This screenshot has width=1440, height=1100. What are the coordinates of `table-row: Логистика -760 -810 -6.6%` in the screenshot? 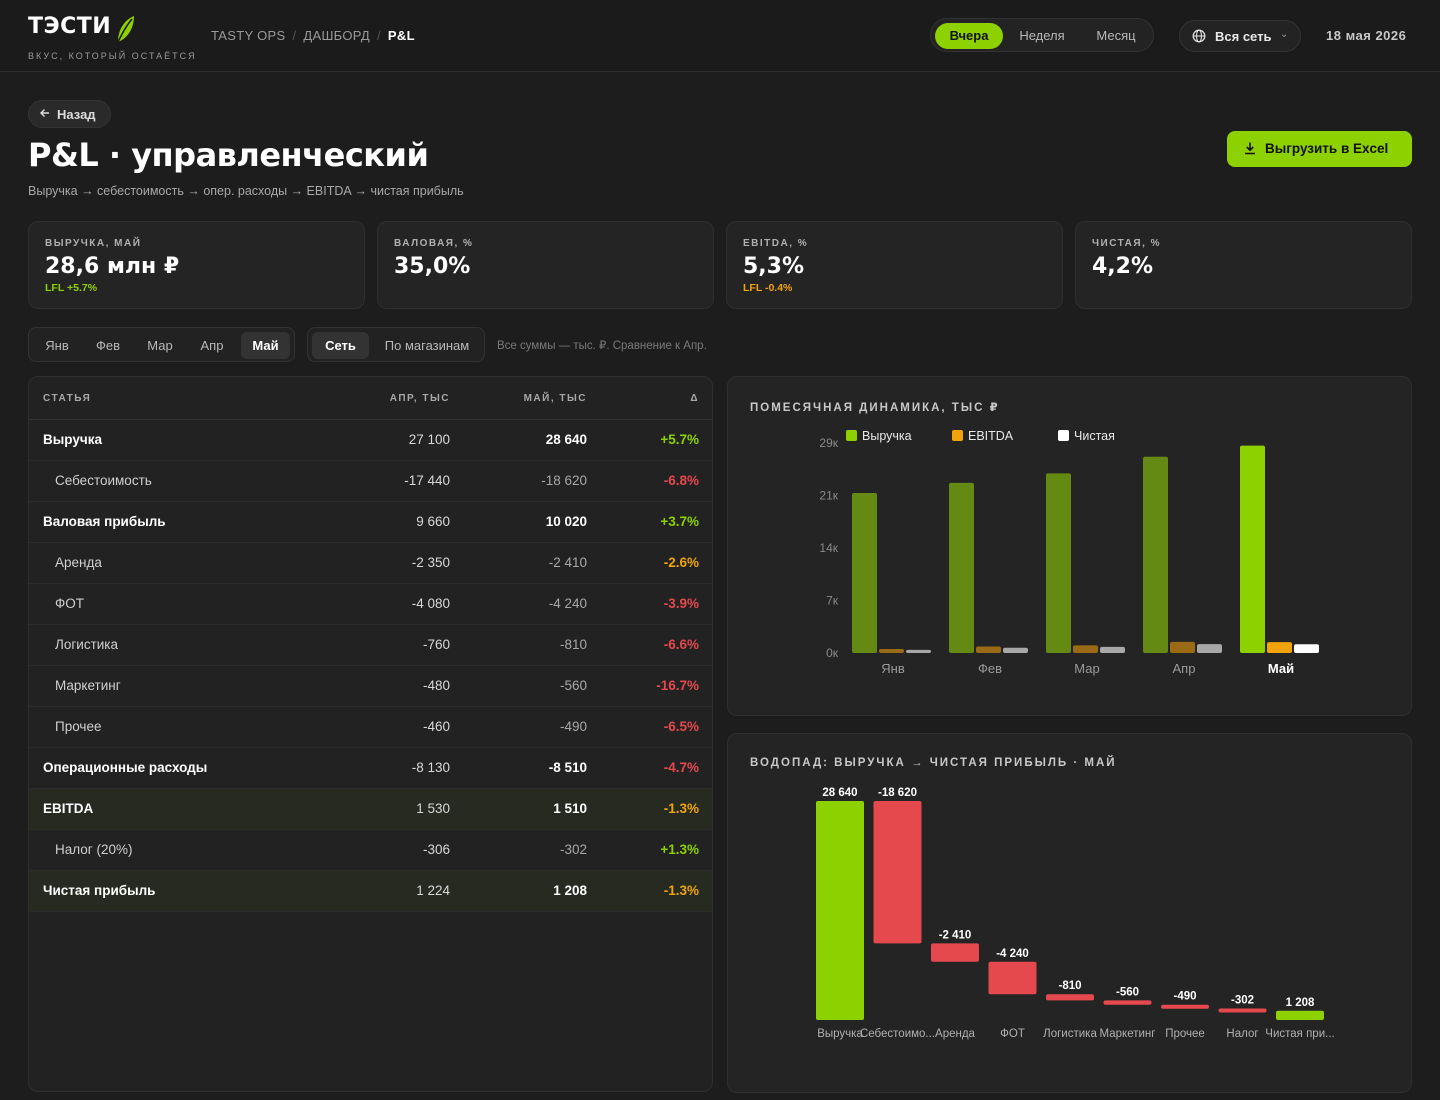 It's located at (370, 645).